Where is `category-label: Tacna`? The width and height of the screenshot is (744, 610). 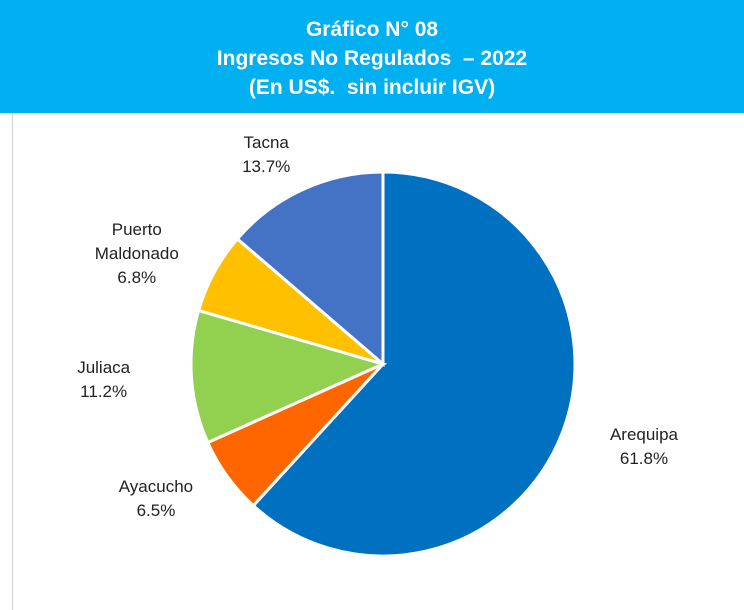 category-label: Tacna is located at coordinates (266, 142).